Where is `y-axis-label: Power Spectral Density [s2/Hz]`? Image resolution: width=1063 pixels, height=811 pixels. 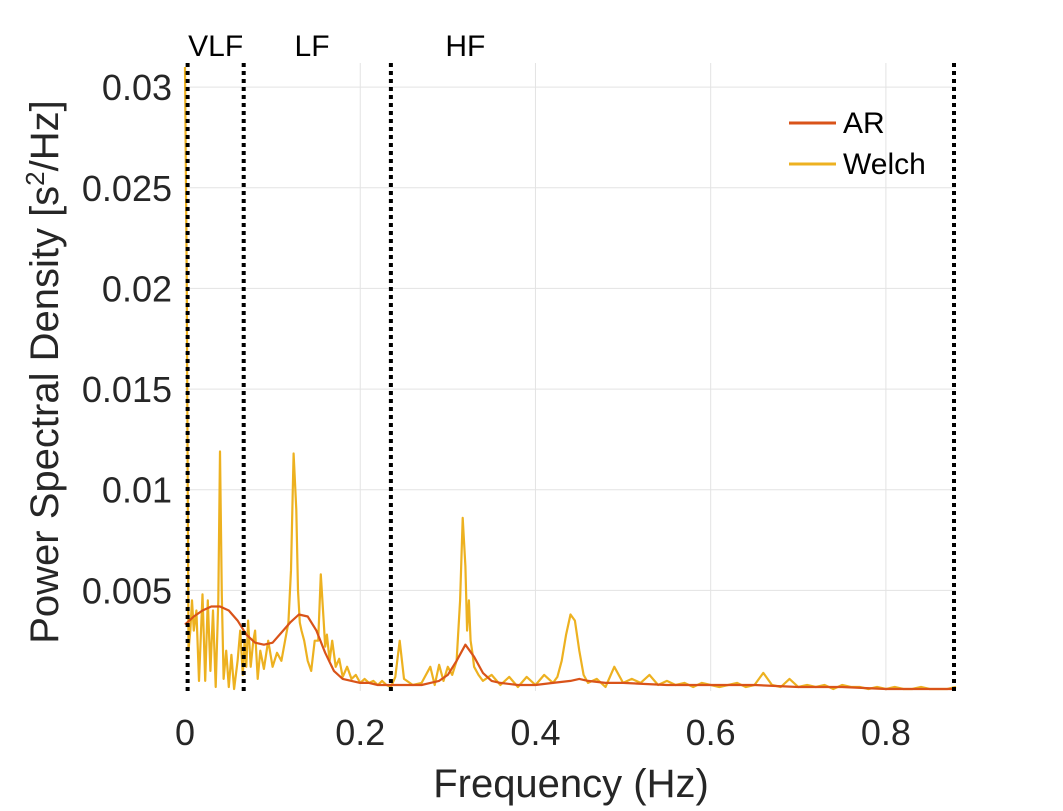 y-axis-label: Power Spectral Density [s2/Hz] is located at coordinates (43, 372).